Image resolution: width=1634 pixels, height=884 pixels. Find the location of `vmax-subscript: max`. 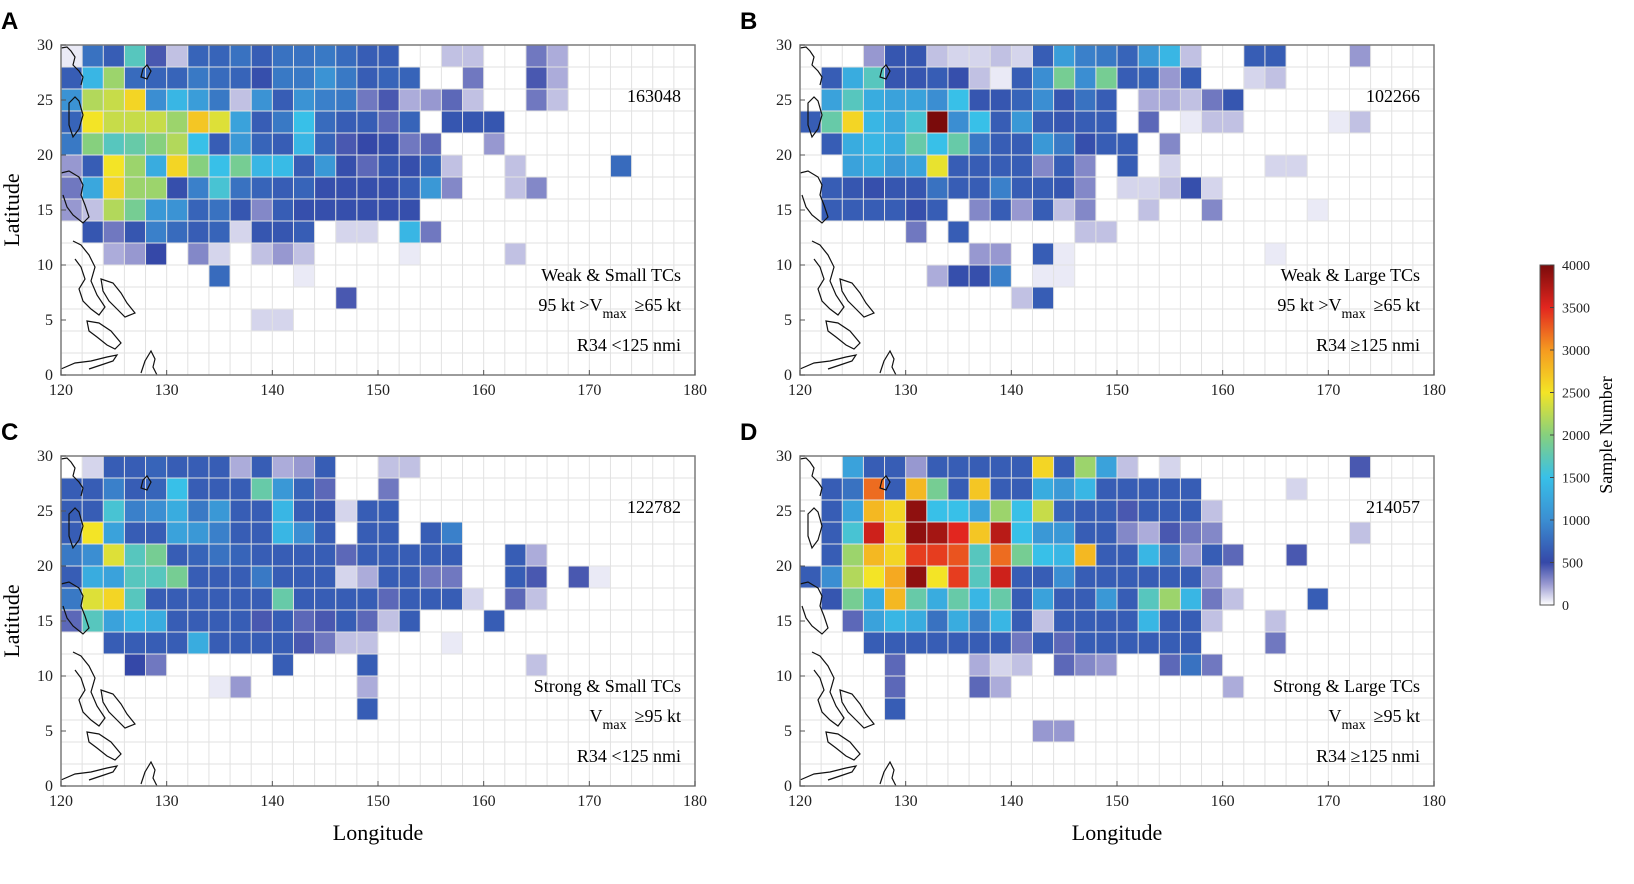

vmax-subscript: max is located at coordinates (615, 725).